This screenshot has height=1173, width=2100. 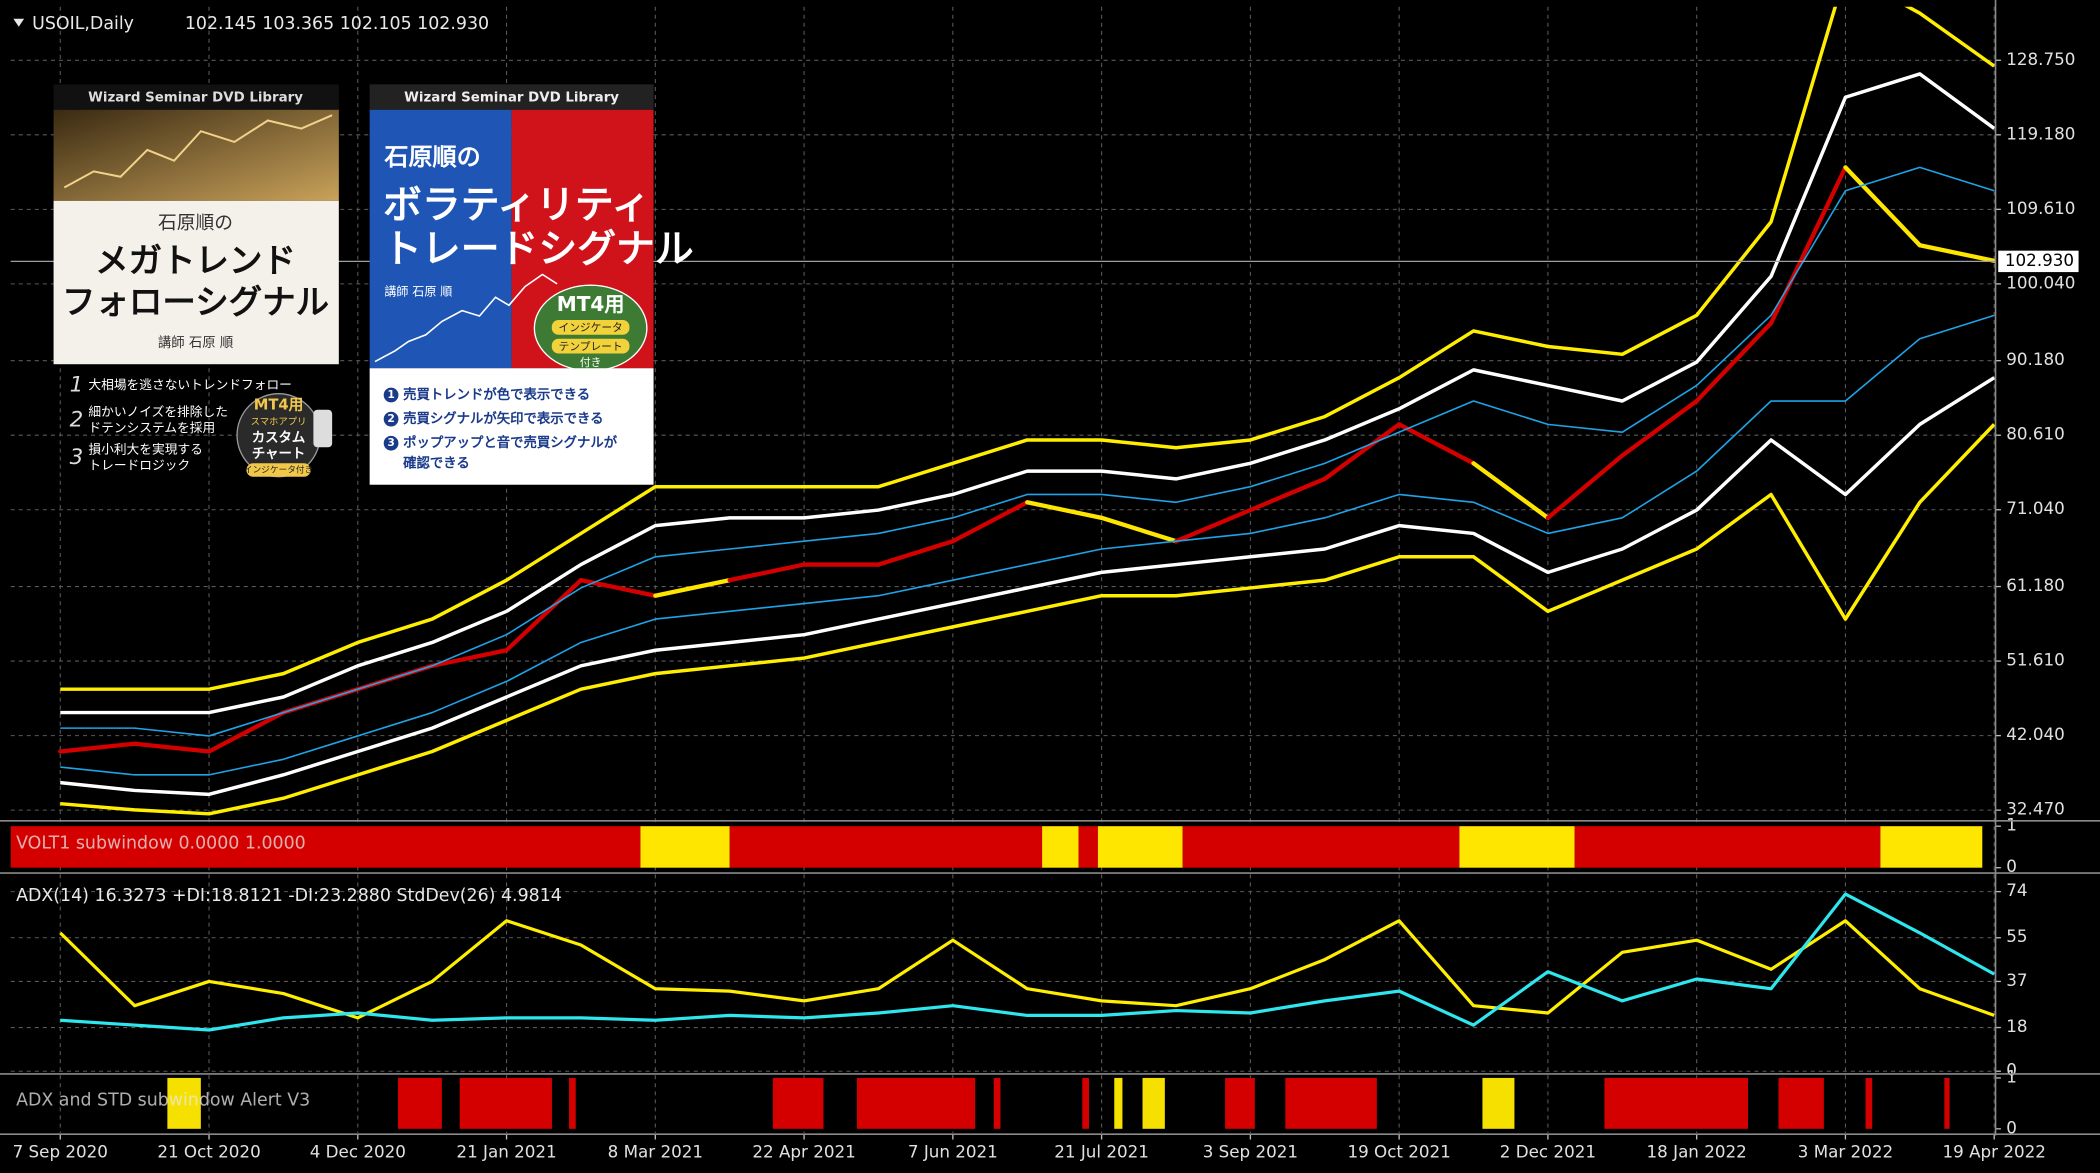 What do you see at coordinates (655, 1151) in the screenshot?
I see `x-tick-label: 8 Mar 2021` at bounding box center [655, 1151].